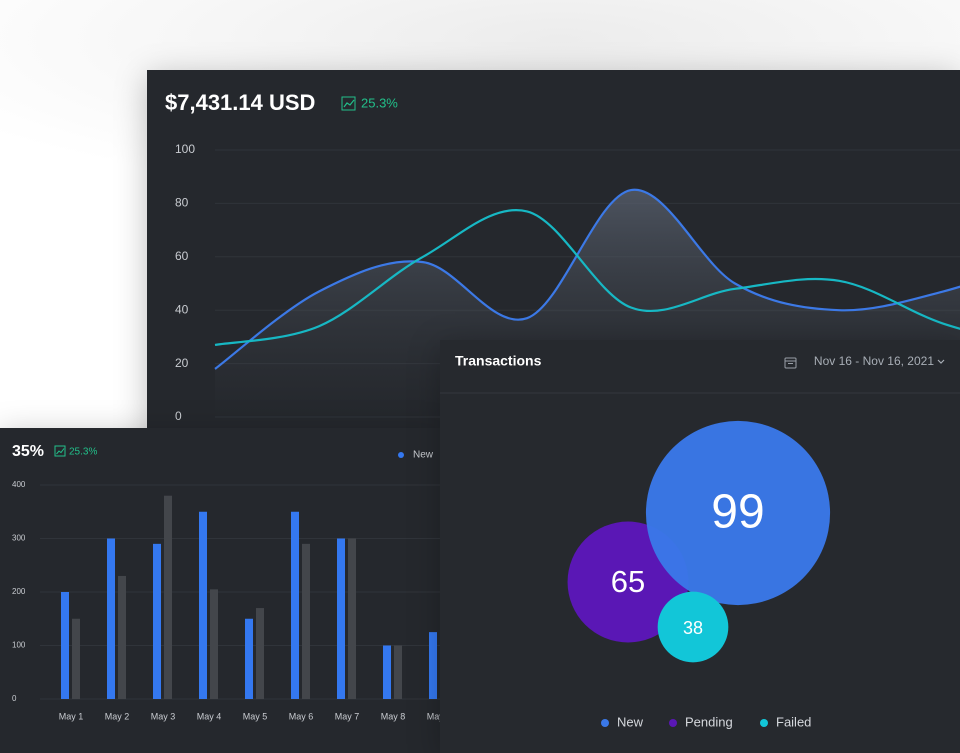  Describe the element at coordinates (347, 716) in the screenshot. I see `x-tick-label: May 7` at that location.